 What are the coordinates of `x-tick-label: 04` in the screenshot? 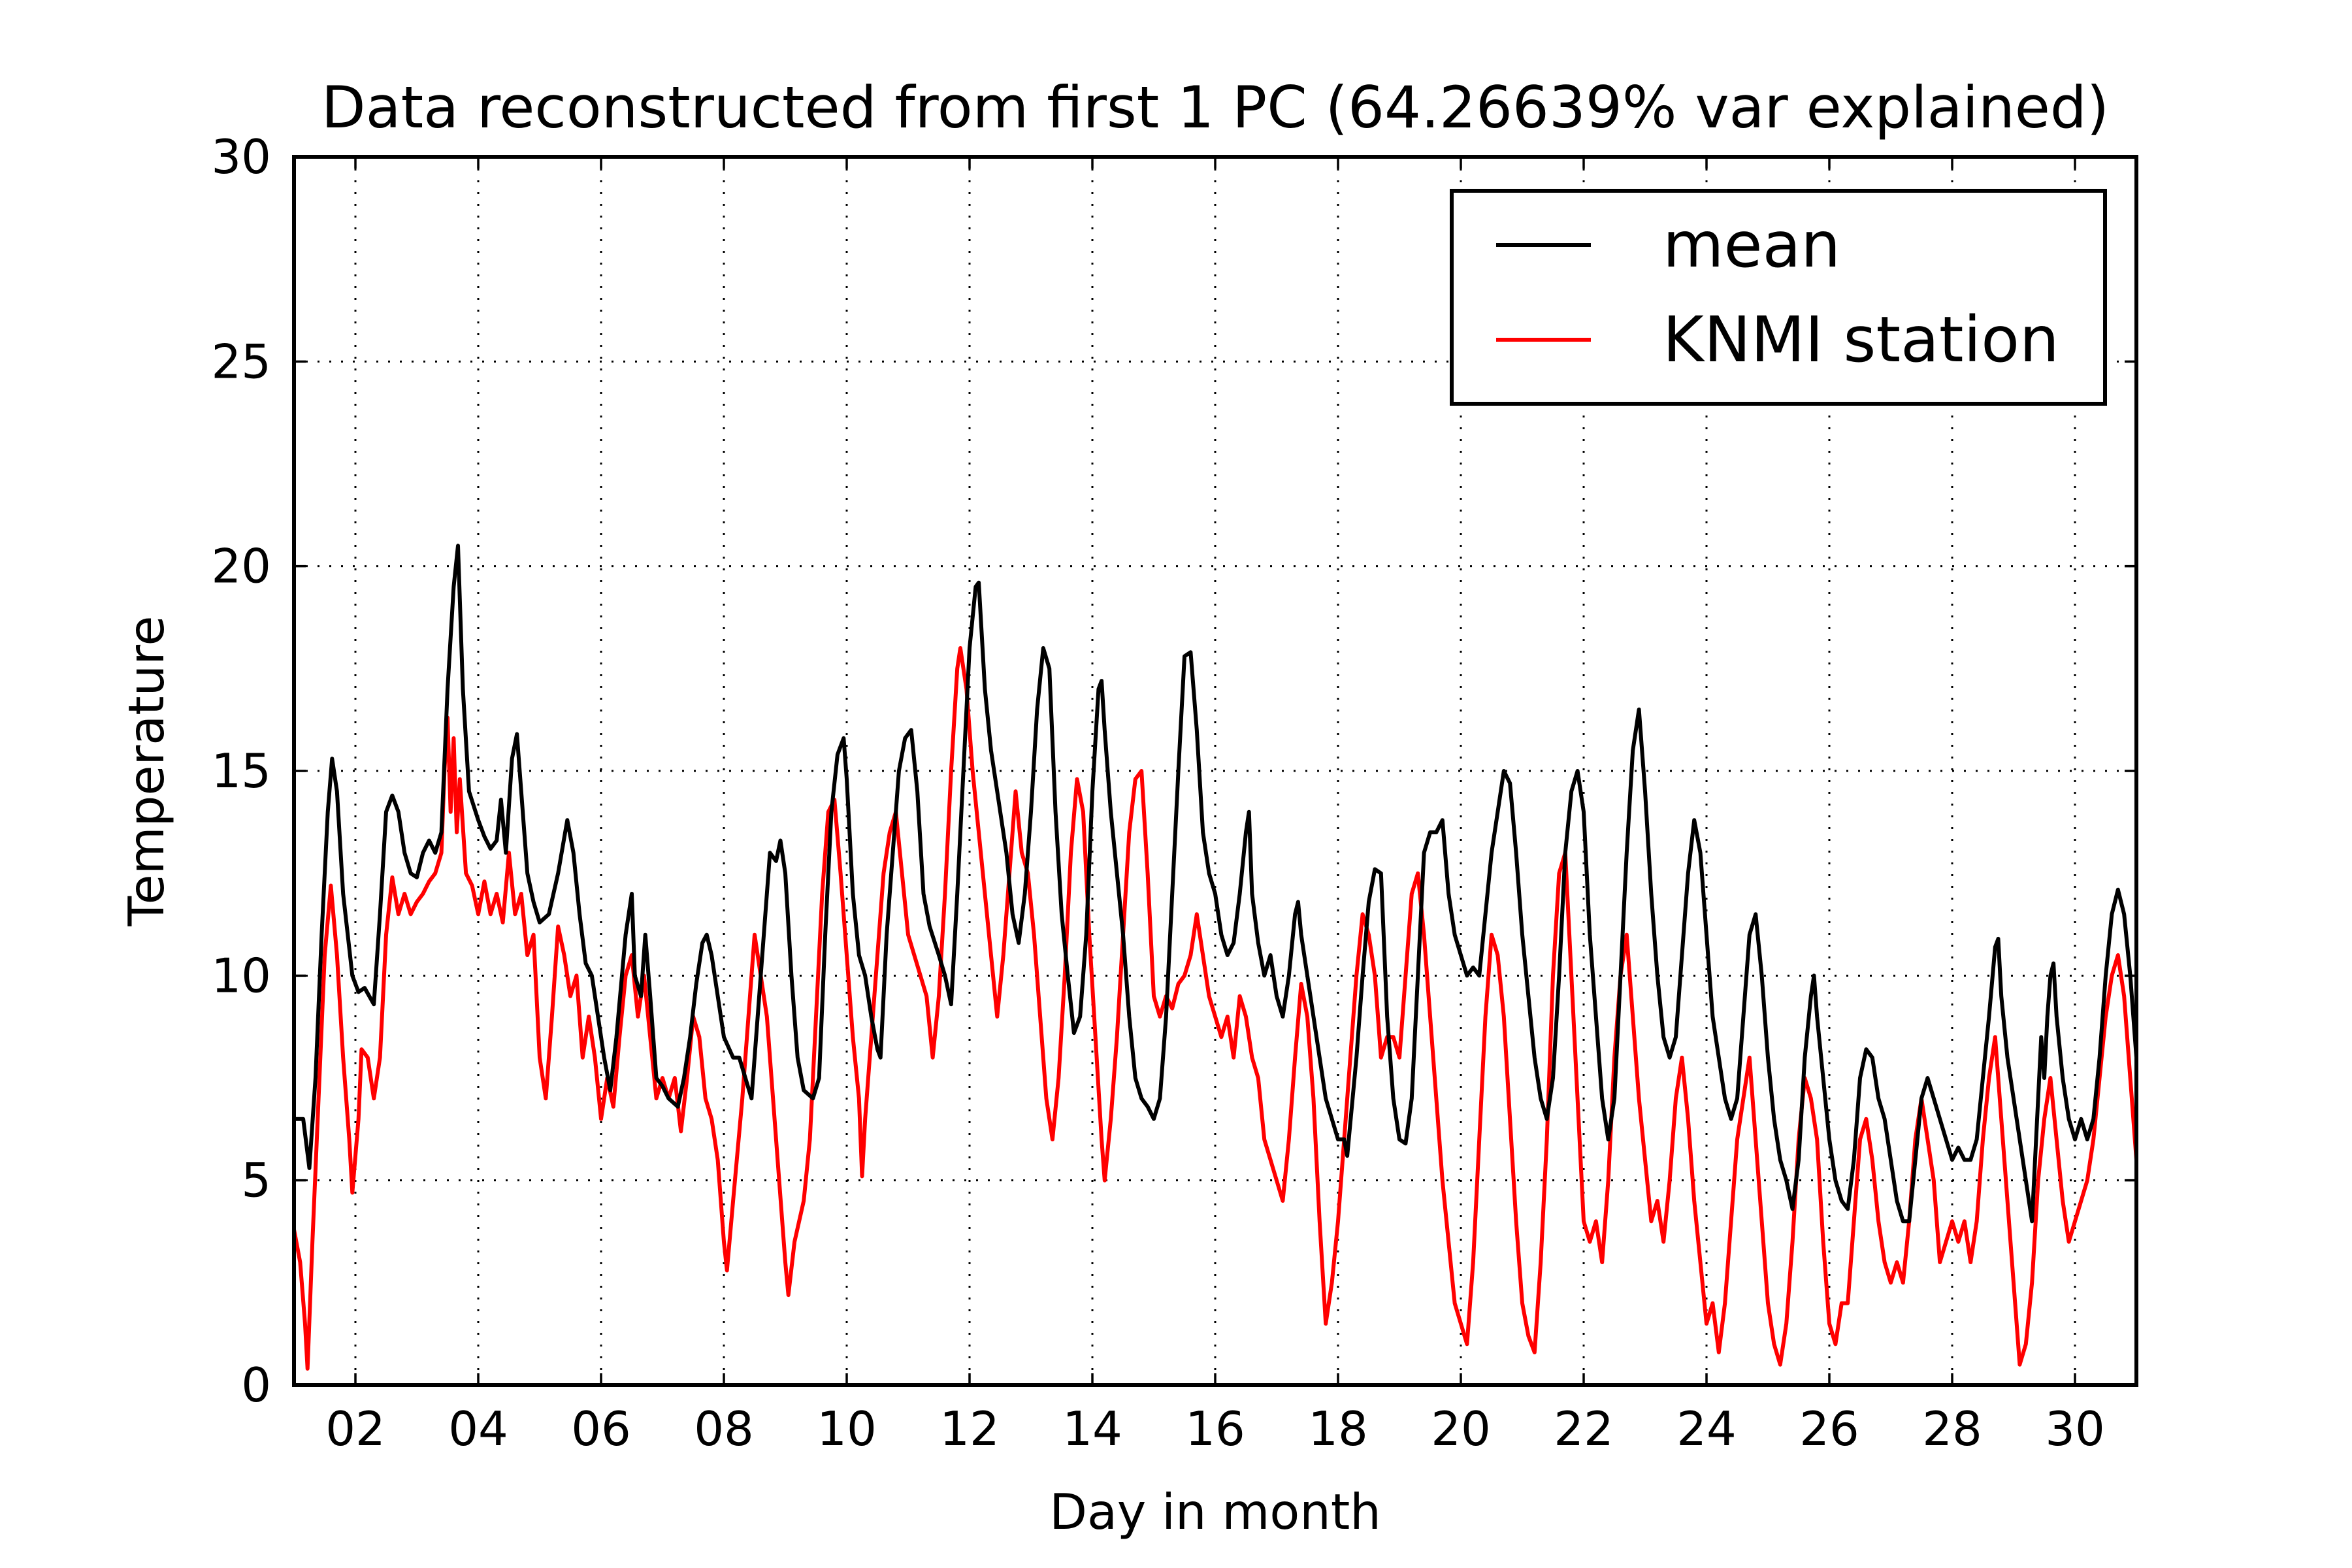 It's located at (478, 1428).